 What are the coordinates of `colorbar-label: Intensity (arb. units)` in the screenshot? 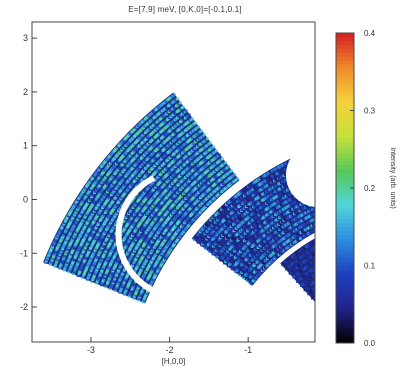 It's located at (392, 177).